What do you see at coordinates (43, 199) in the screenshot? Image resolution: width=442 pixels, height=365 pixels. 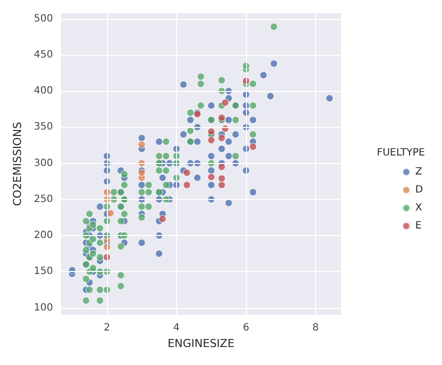 I see `y-tick-label: 250` at bounding box center [43, 199].